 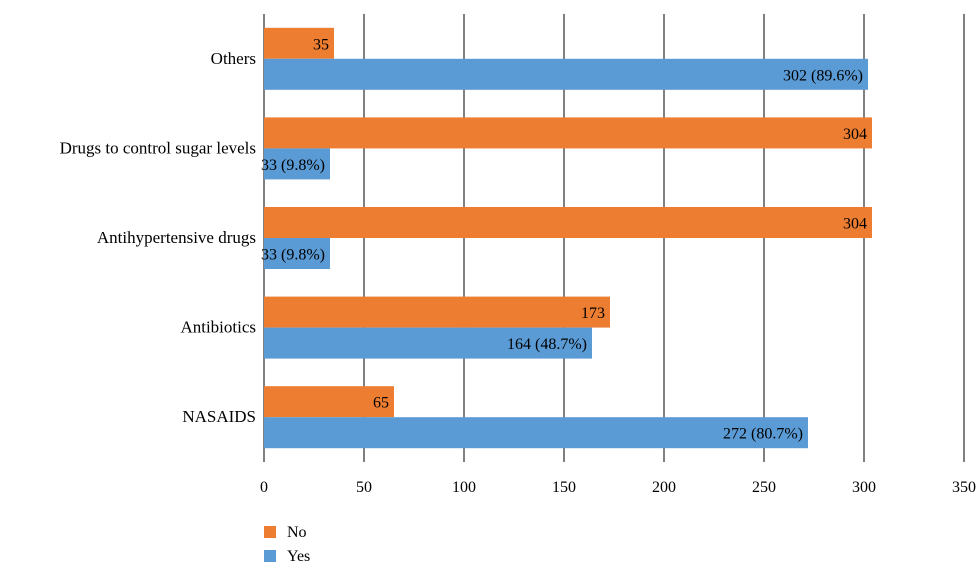 What do you see at coordinates (864, 487) in the screenshot?
I see `x-tick-label: 300` at bounding box center [864, 487].